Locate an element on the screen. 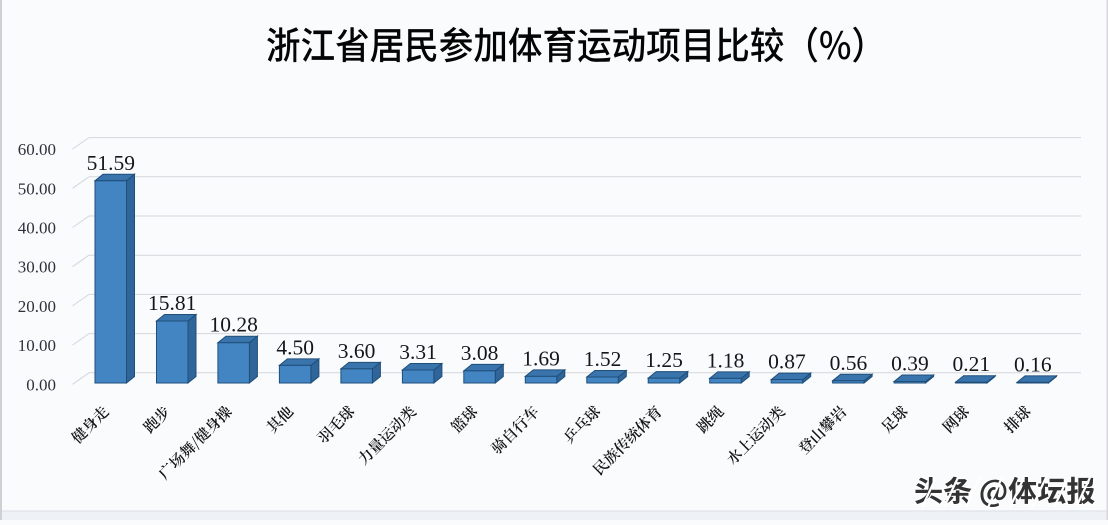  svg-text: 1.25 is located at coordinates (664, 360).